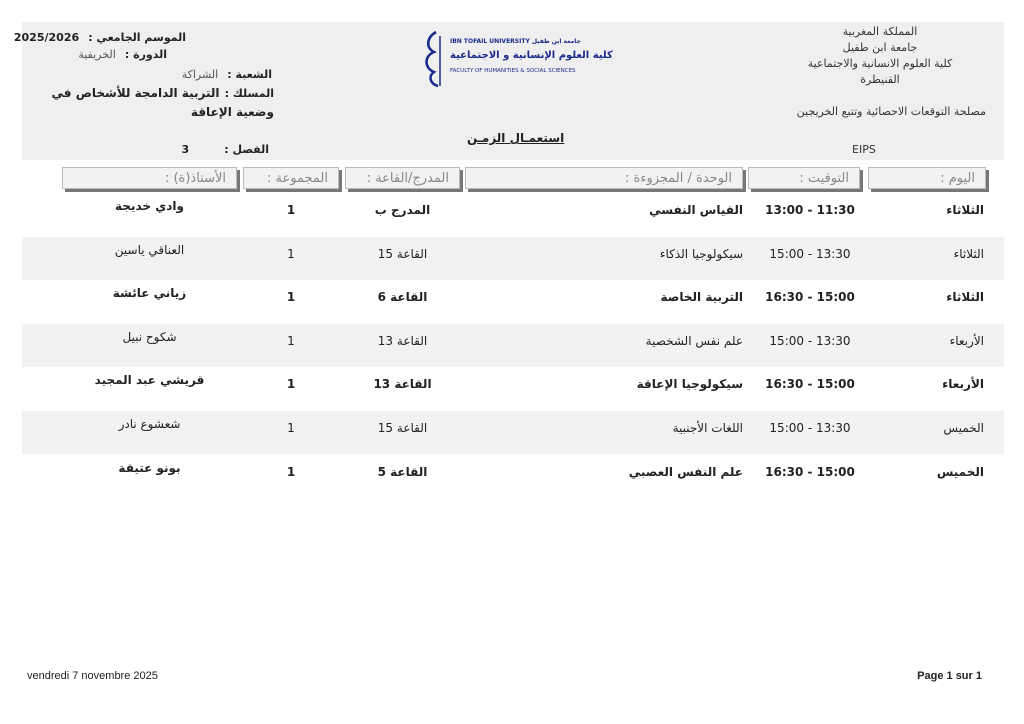  What do you see at coordinates (149, 467) in the screenshot?
I see `cell-teacher: بونو عتيقة` at bounding box center [149, 467].